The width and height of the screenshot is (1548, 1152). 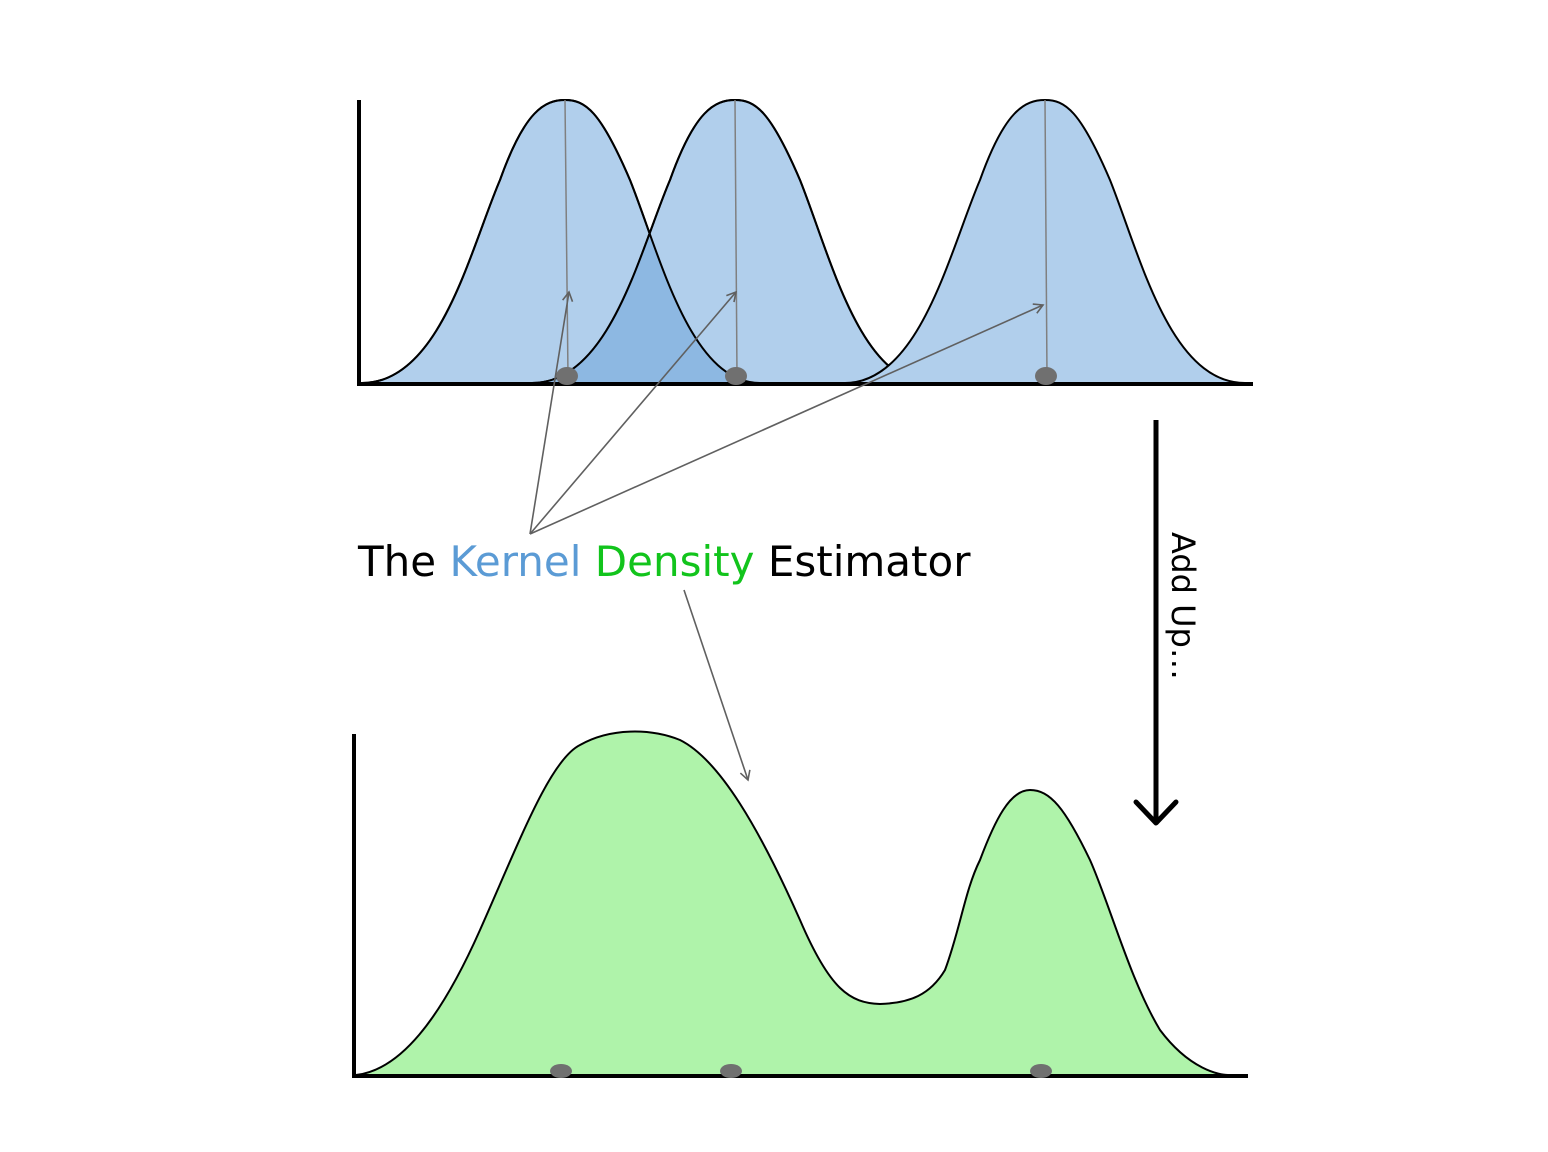 I want to click on add-up-arrowhead, so click(x=1156, y=812).